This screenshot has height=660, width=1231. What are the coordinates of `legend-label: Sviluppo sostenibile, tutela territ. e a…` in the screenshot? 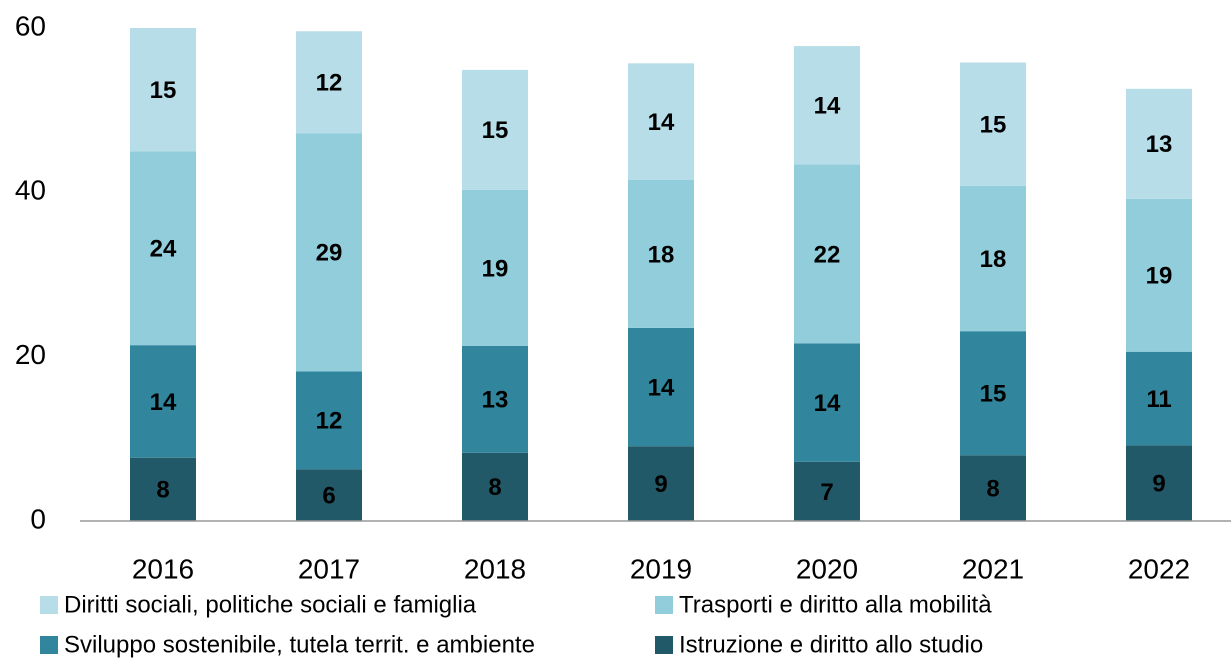 It's located at (299, 644).